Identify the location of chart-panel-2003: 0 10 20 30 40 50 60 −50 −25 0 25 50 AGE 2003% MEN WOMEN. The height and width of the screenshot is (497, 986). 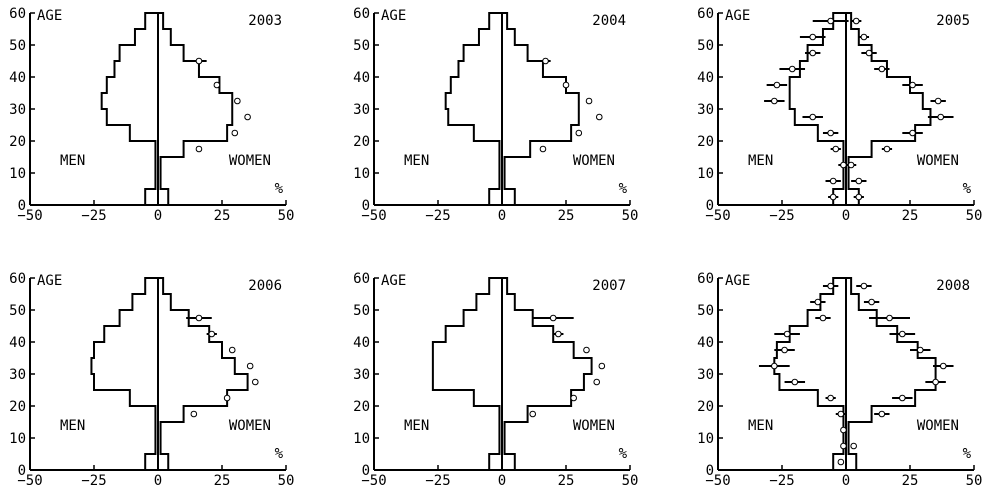
(151, 115).